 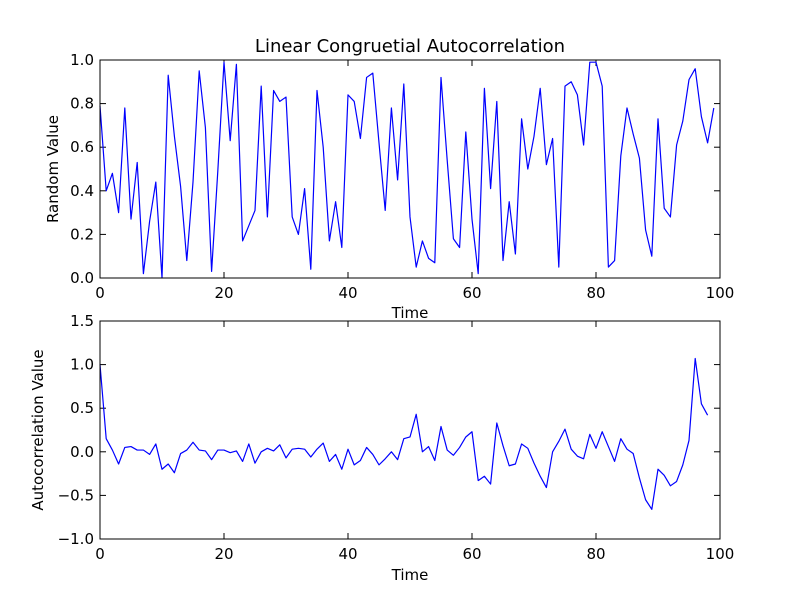 I want to click on autocorrelation-x-tick-label: 100, so click(x=720, y=554).